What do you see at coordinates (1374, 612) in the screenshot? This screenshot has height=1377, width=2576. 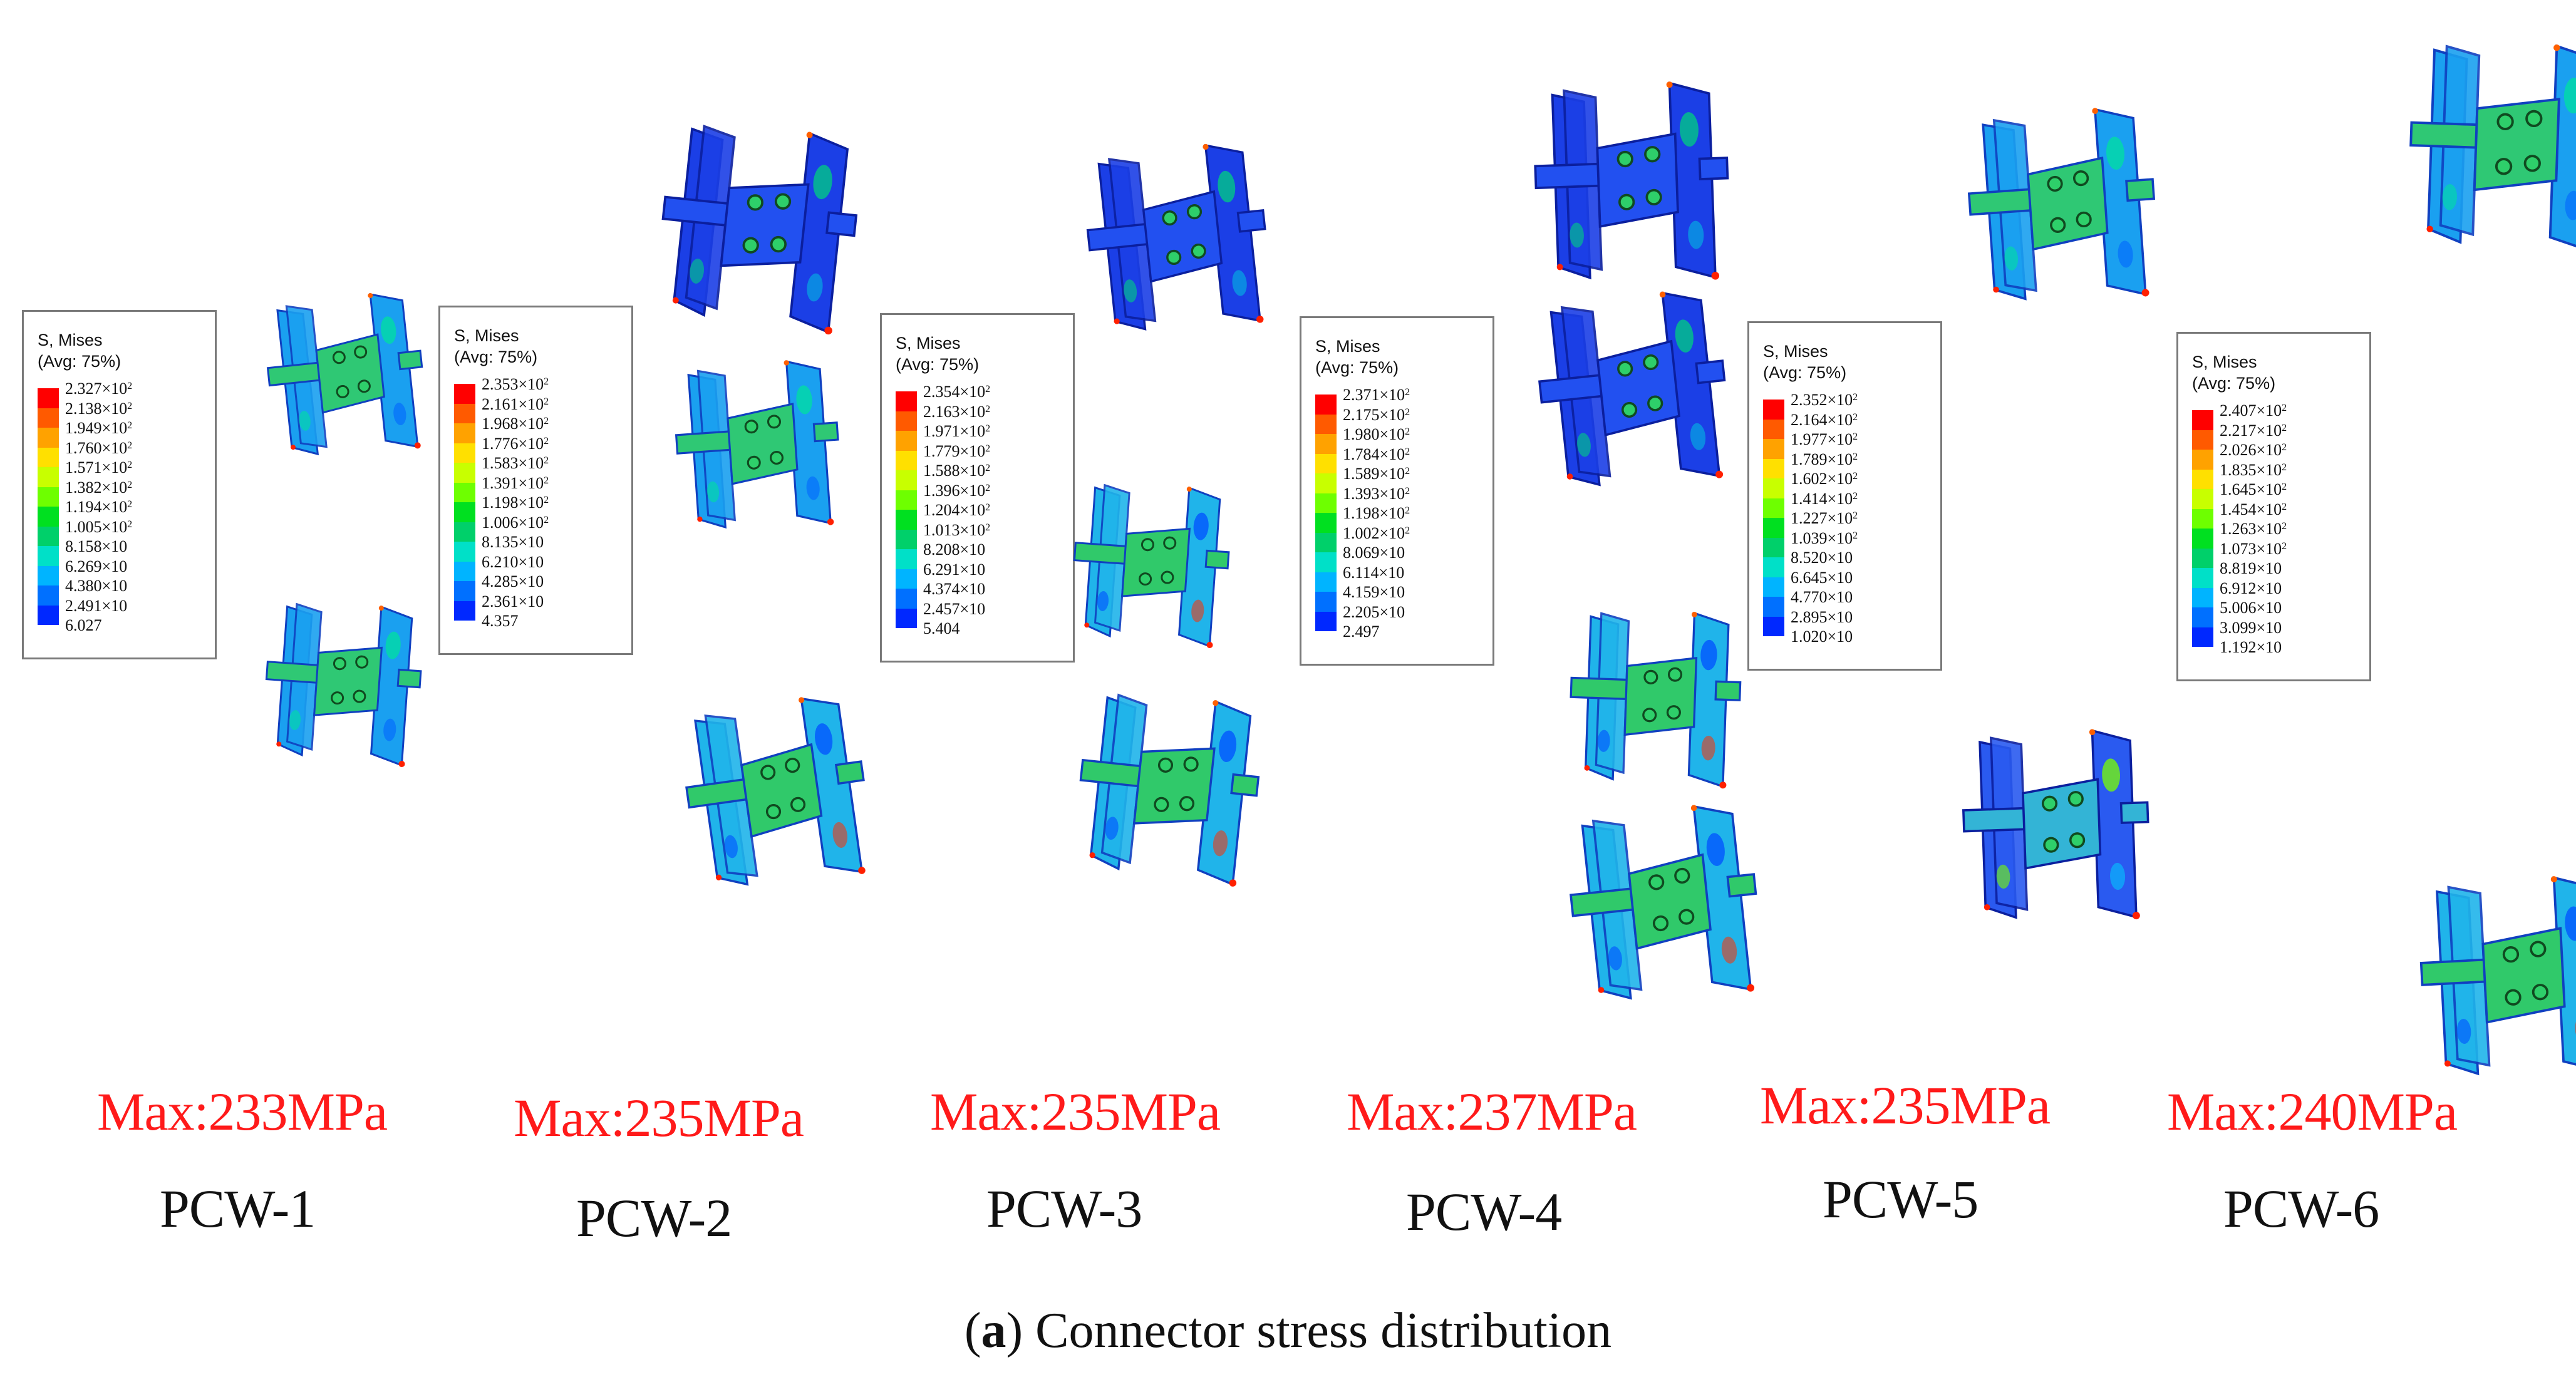 I see `legend-tick-value: 2.205×10` at bounding box center [1374, 612].